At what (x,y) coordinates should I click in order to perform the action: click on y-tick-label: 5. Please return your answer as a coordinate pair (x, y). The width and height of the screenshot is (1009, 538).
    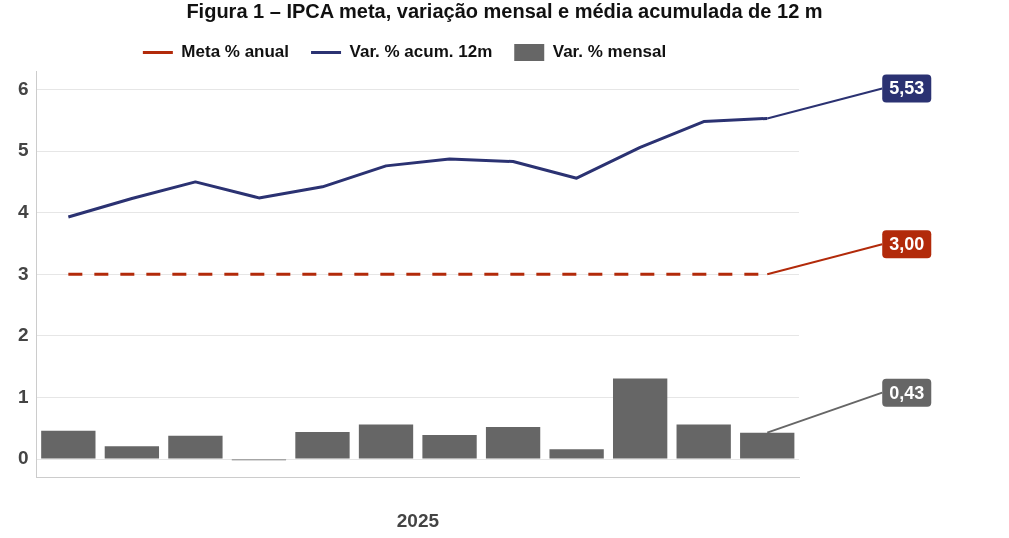
    Looking at the image, I should click on (23, 150).